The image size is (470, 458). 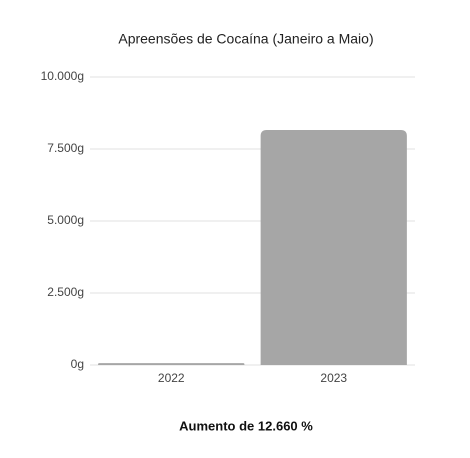 What do you see at coordinates (65, 220) in the screenshot?
I see `y-tick-label: 5.000g` at bounding box center [65, 220].